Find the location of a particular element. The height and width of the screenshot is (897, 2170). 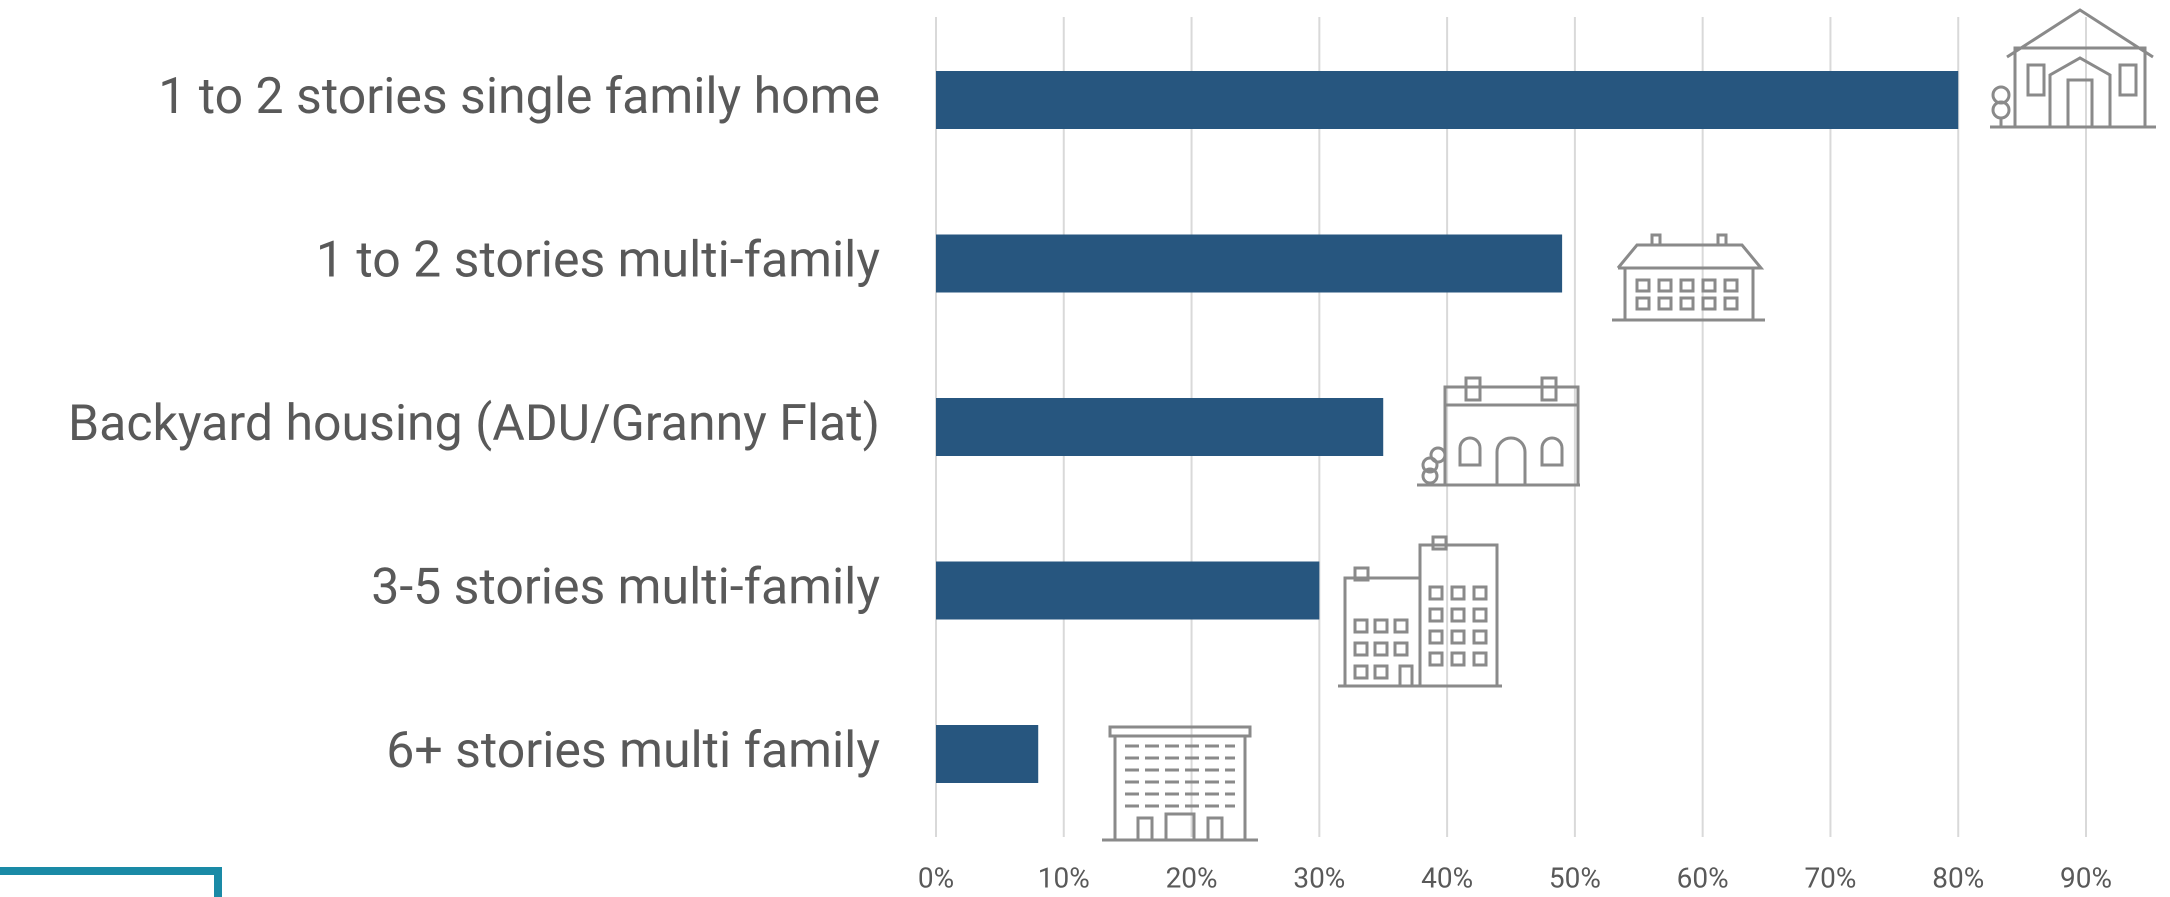

x-tick-label: 50% is located at coordinates (1575, 877).